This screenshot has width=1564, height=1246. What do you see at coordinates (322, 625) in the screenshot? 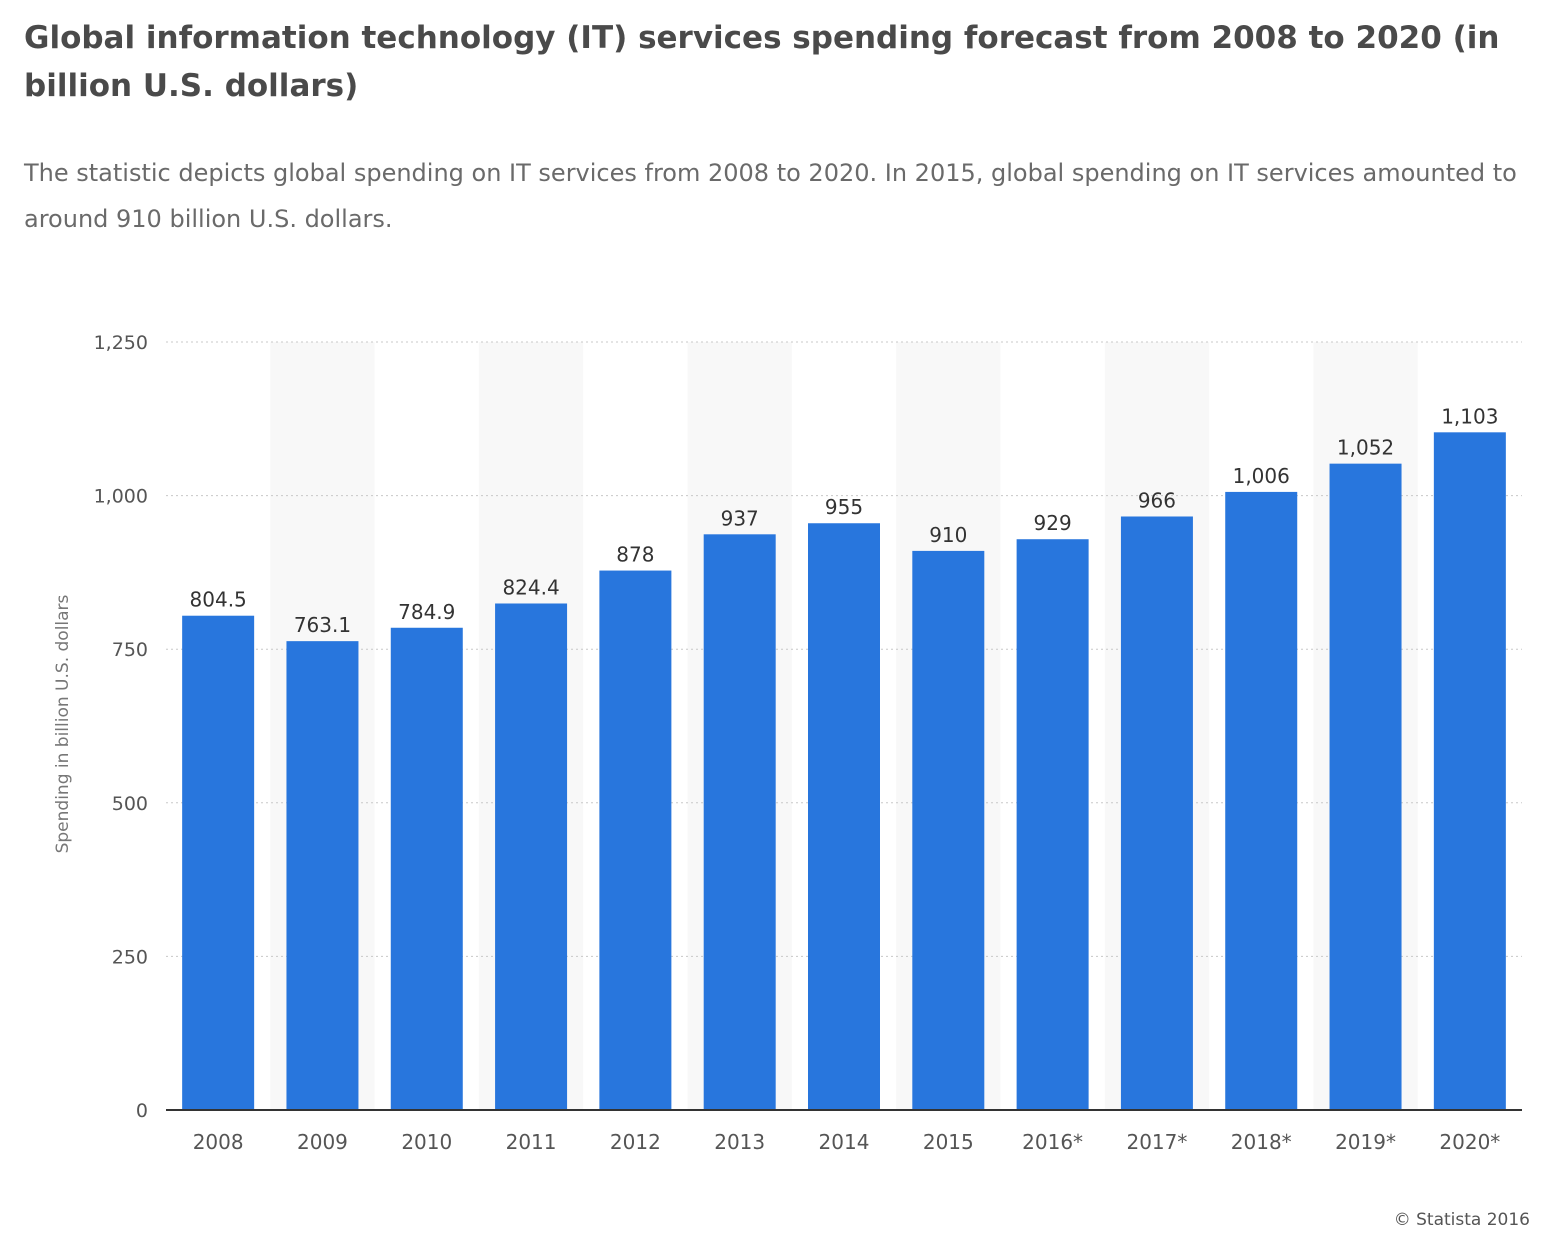
I see `bar-value-label: 763.1` at bounding box center [322, 625].